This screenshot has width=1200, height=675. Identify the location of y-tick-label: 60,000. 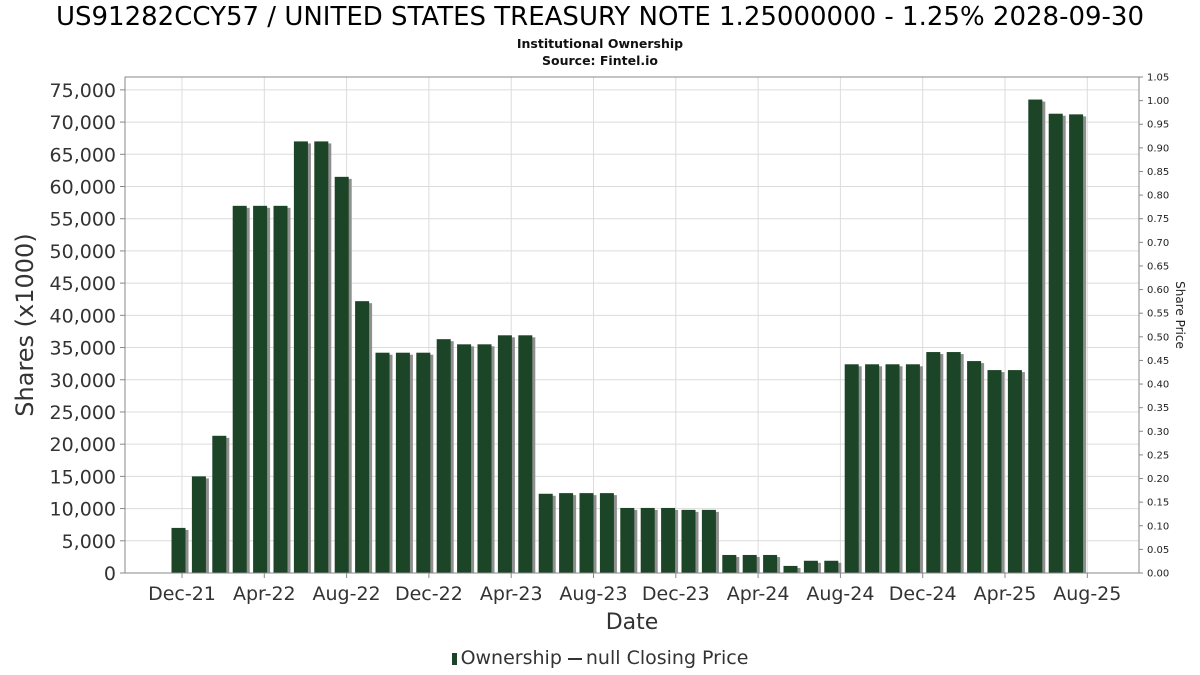
(83, 188).